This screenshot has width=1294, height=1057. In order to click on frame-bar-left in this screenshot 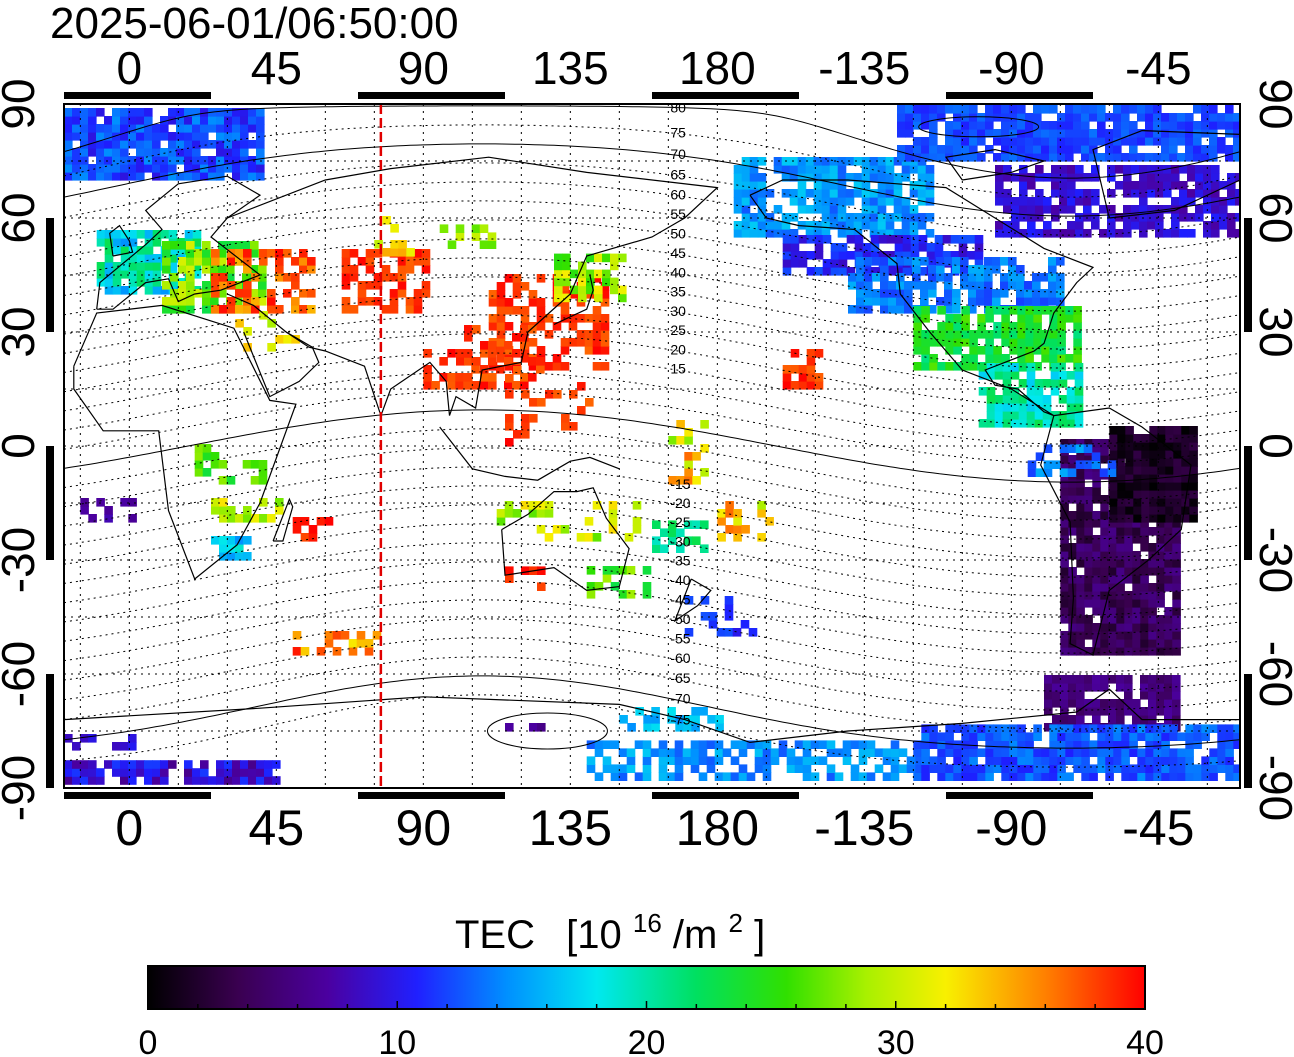, I will do `click(50, 731)`.